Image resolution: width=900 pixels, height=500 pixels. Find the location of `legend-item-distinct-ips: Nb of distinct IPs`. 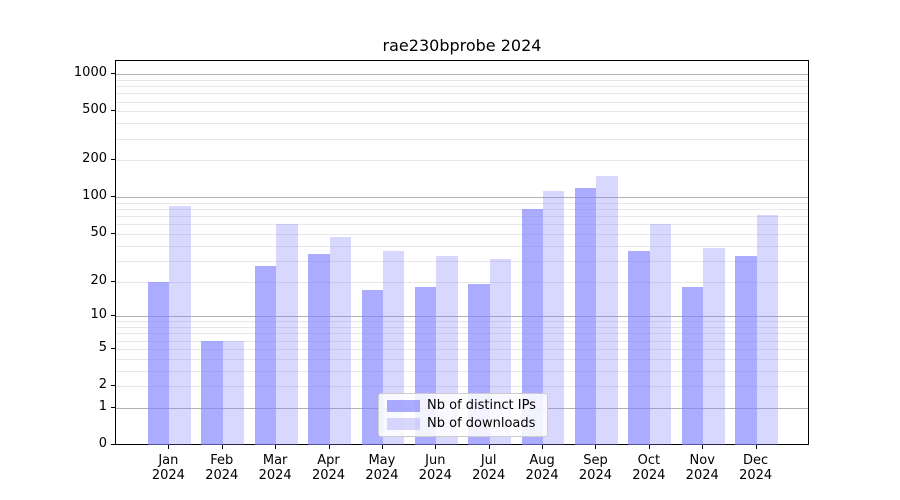

legend-item-distinct-ips: Nb of distinct IPs is located at coordinates (463, 406).